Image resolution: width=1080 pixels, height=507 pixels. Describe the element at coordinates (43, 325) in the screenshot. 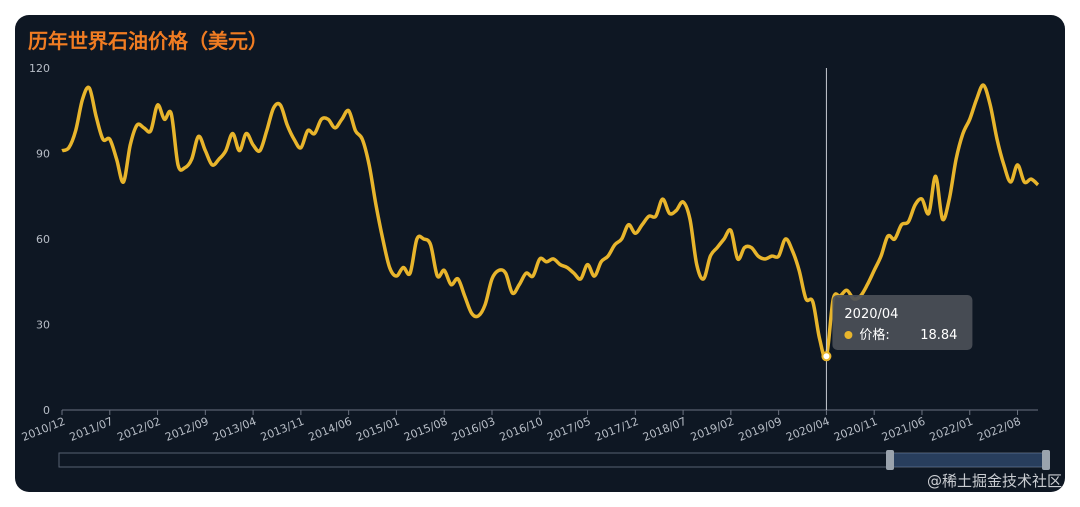

I see `y-tick-label: 30` at that location.